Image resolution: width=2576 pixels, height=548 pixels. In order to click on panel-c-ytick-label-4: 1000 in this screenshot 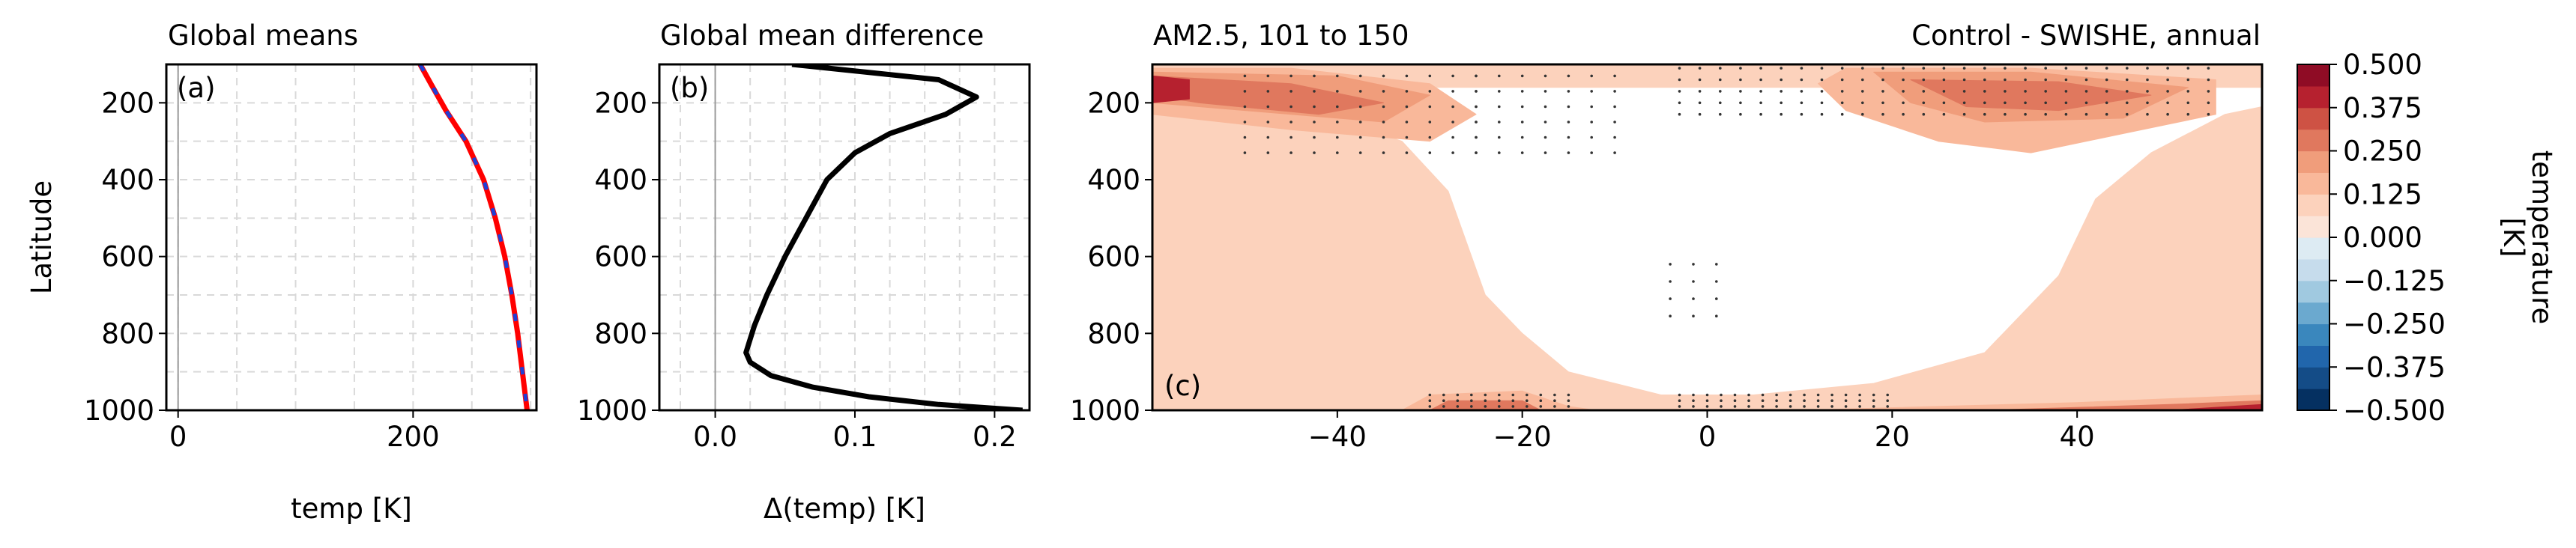, I will do `click(1105, 411)`.